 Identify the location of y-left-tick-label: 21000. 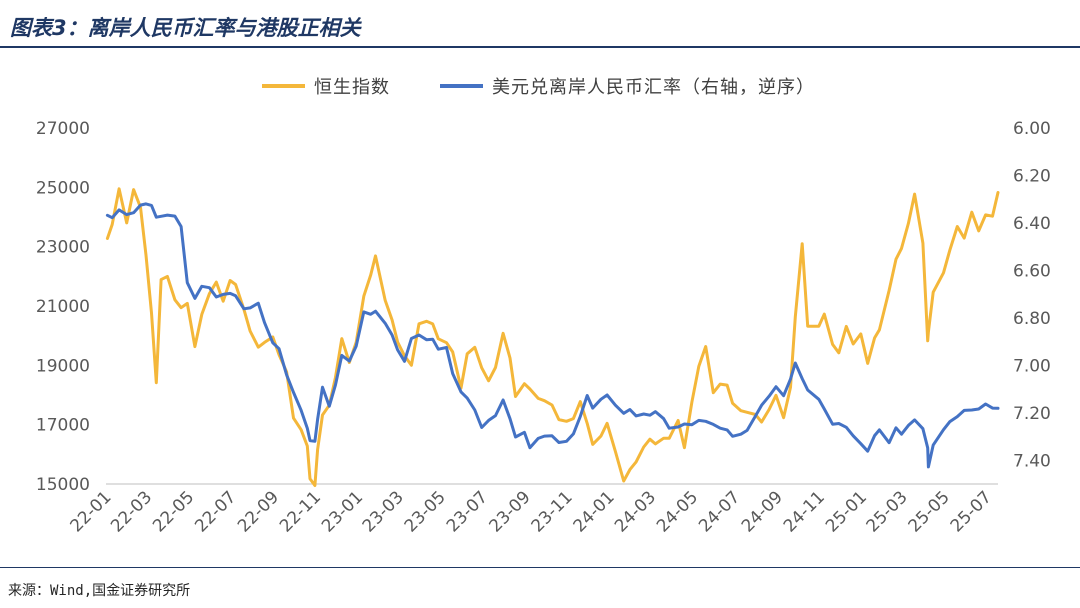
(63, 307).